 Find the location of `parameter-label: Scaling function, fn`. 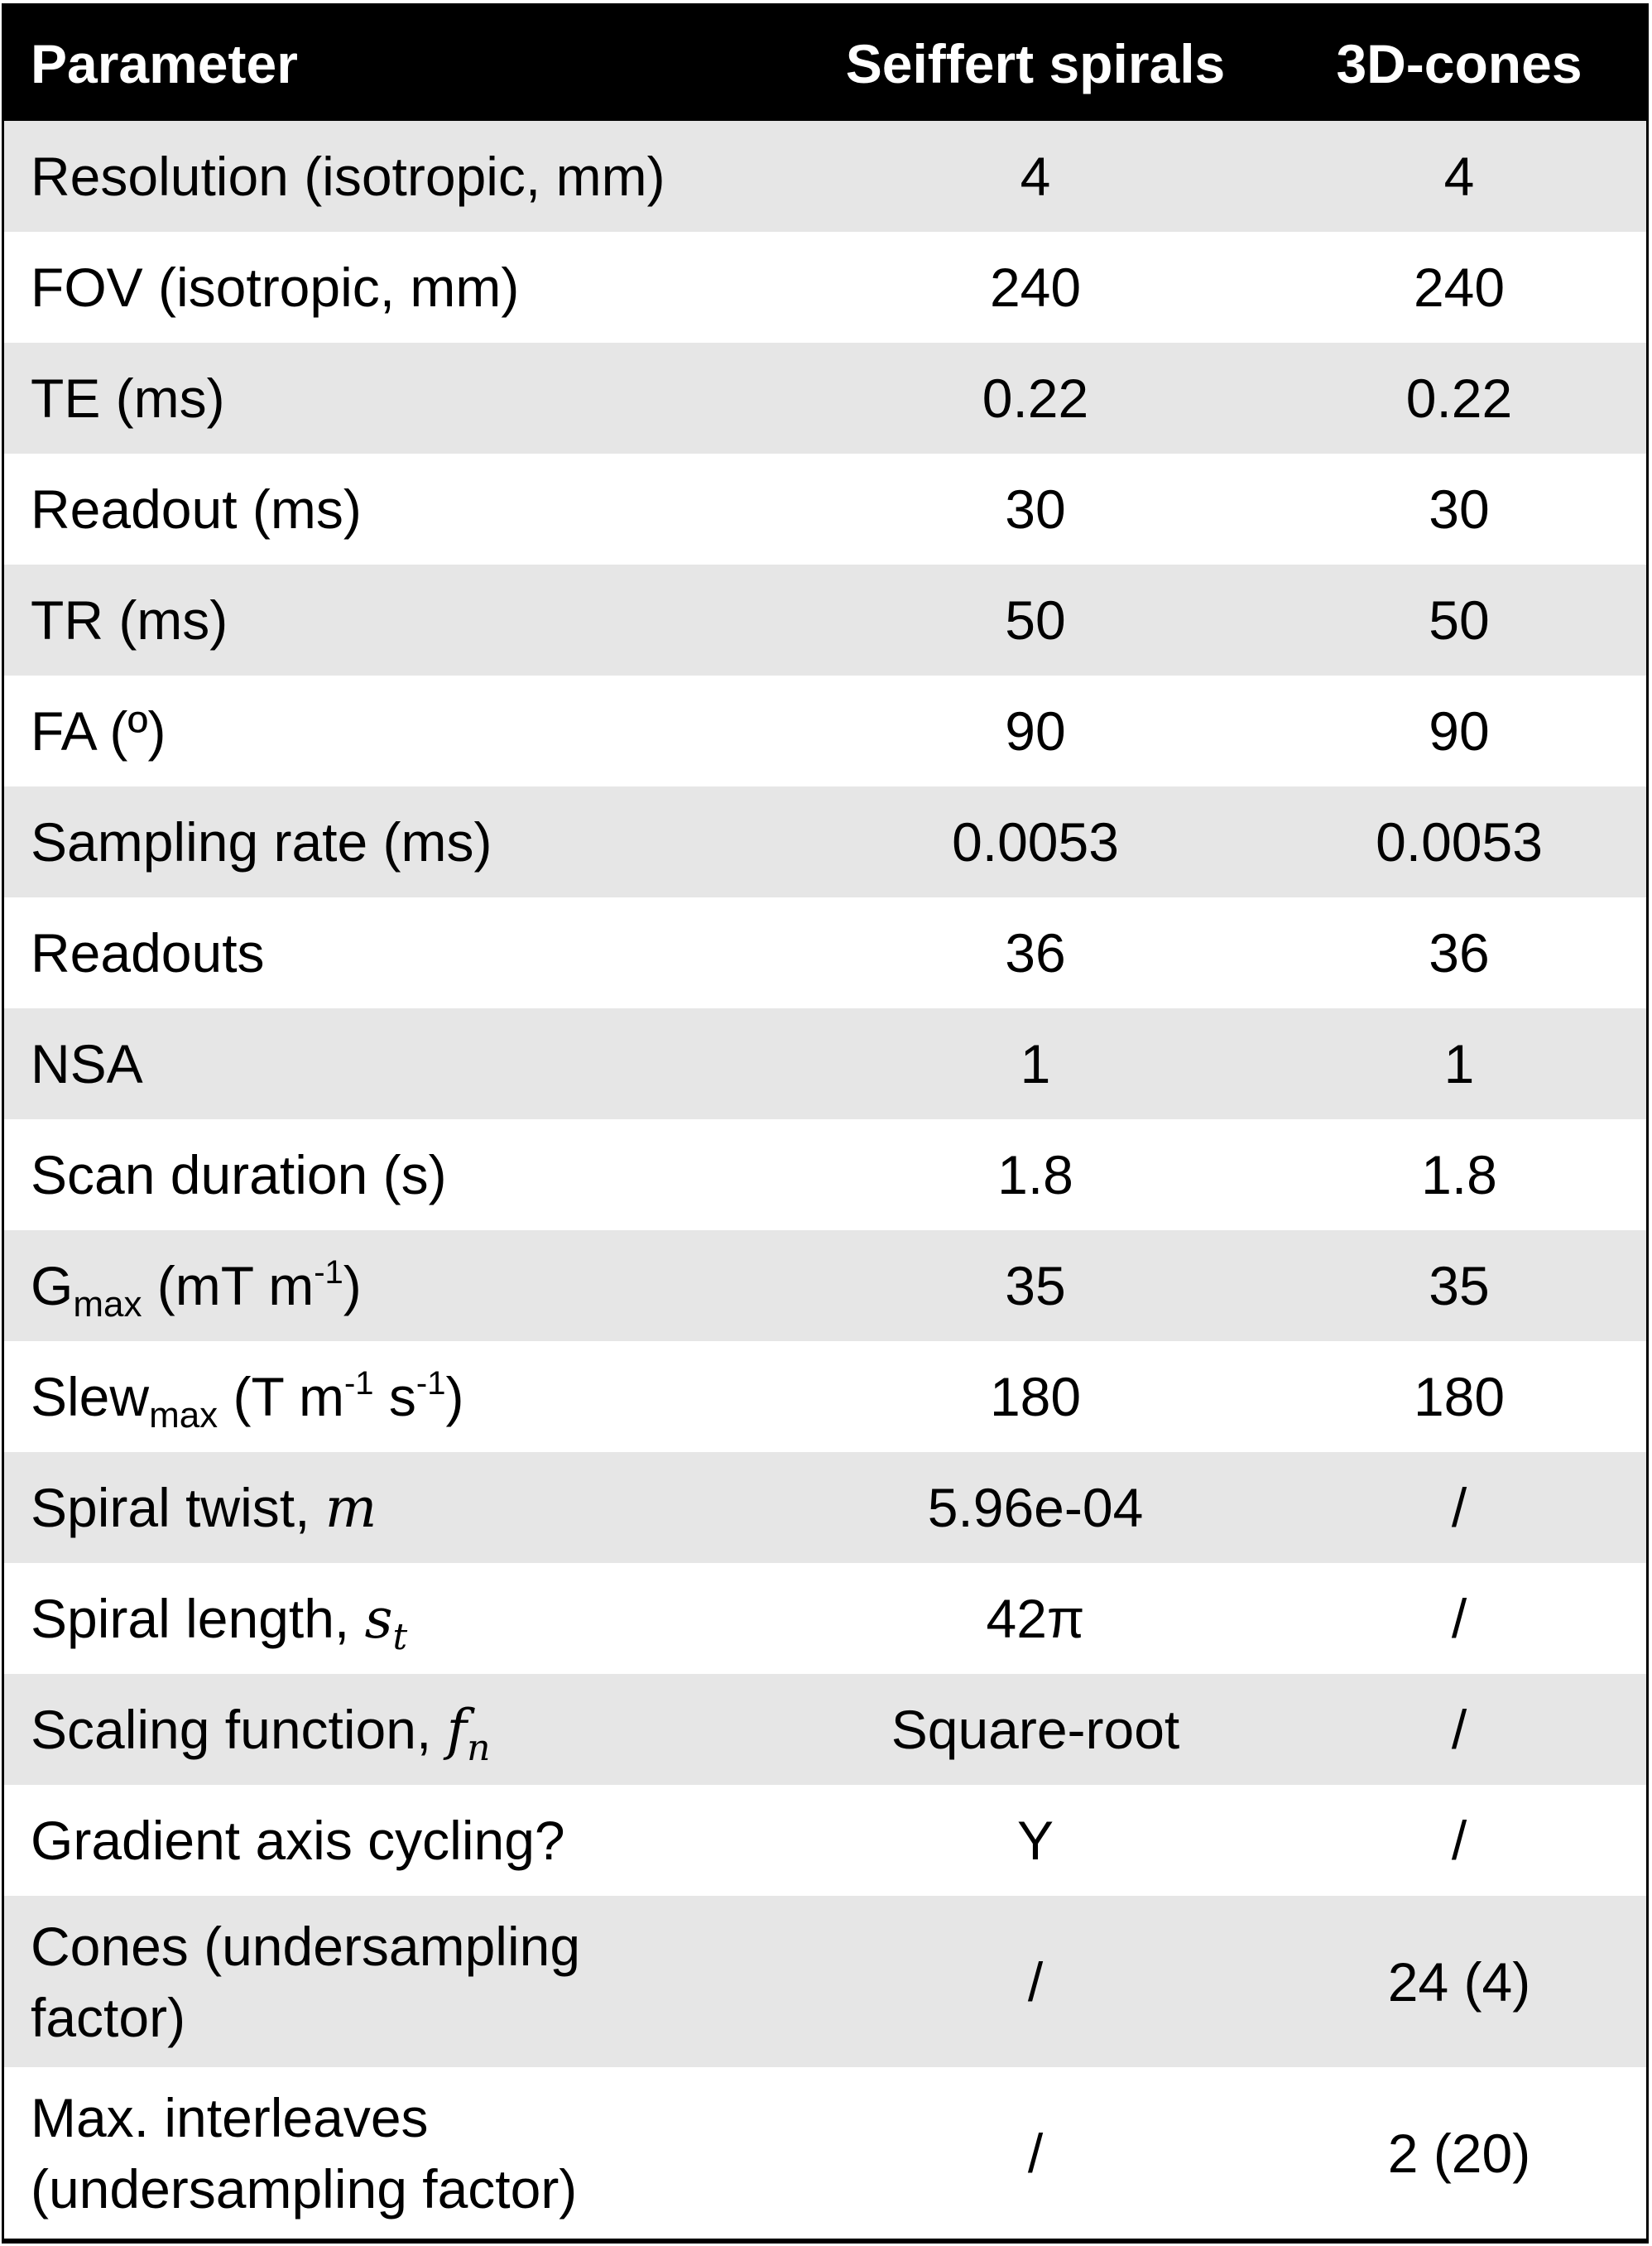

parameter-label: Scaling function, fn is located at coordinates (401, 1731).